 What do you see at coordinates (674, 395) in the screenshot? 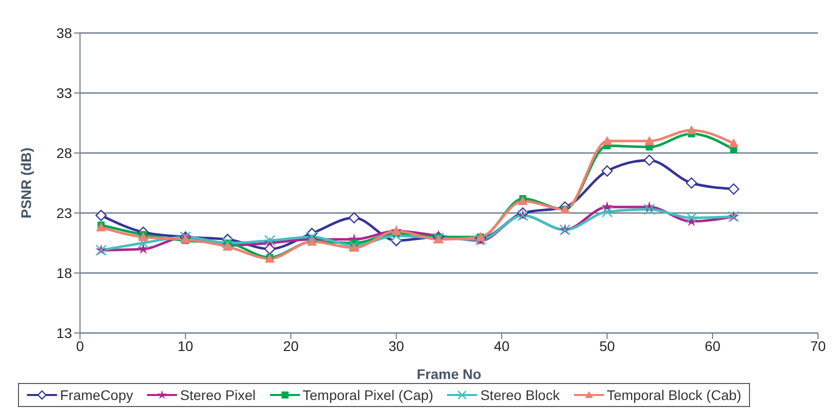
I see `legend-label: Temporal Block (Cab)` at bounding box center [674, 395].